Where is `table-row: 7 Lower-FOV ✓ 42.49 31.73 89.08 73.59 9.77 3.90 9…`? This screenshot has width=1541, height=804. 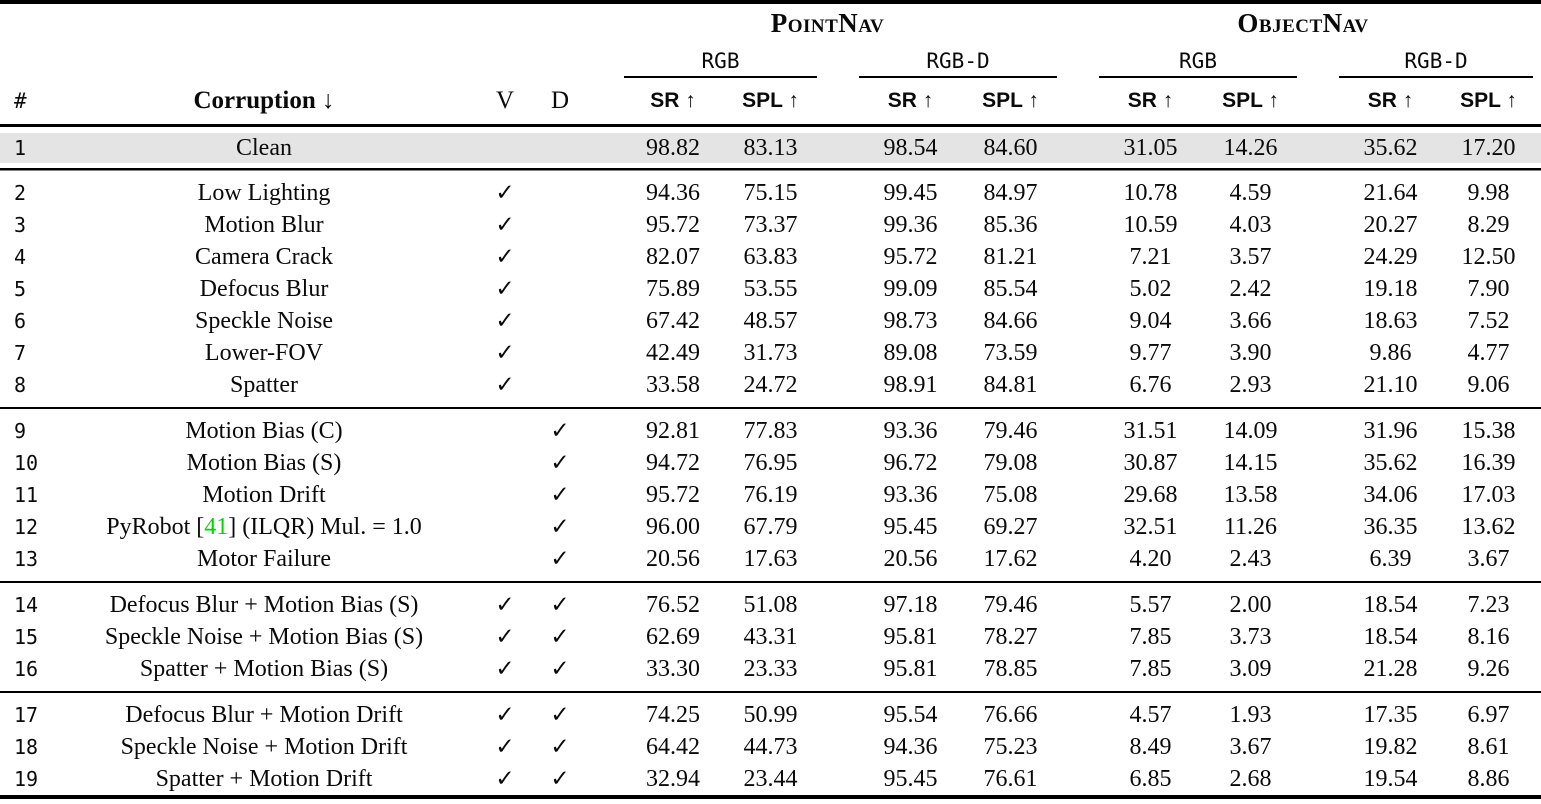 table-row: 7 Lower-FOV ✓ 42.49 31.73 89.08 73.59 9.77 3.90 9… is located at coordinates (770, 353).